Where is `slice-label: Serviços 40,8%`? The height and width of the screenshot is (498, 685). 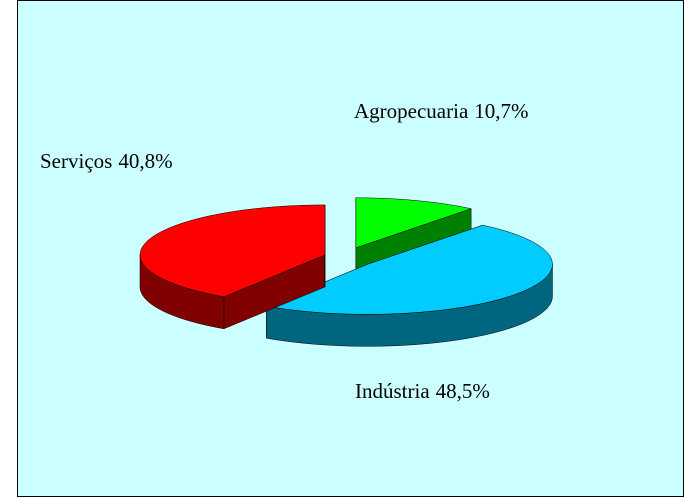
slice-label: Serviços 40,8% is located at coordinates (106, 161).